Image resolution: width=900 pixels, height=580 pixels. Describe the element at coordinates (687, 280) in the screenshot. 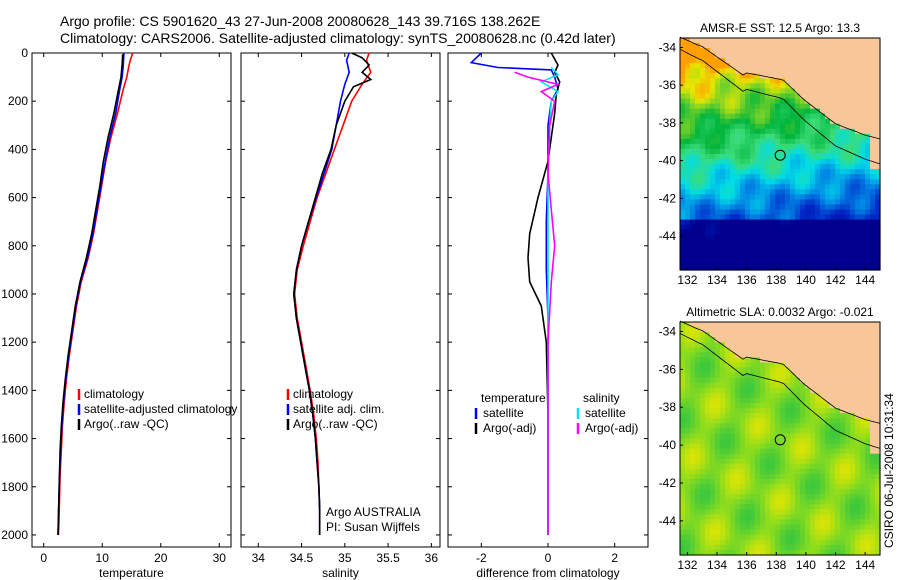

I see `x-tick-label: 132` at that location.